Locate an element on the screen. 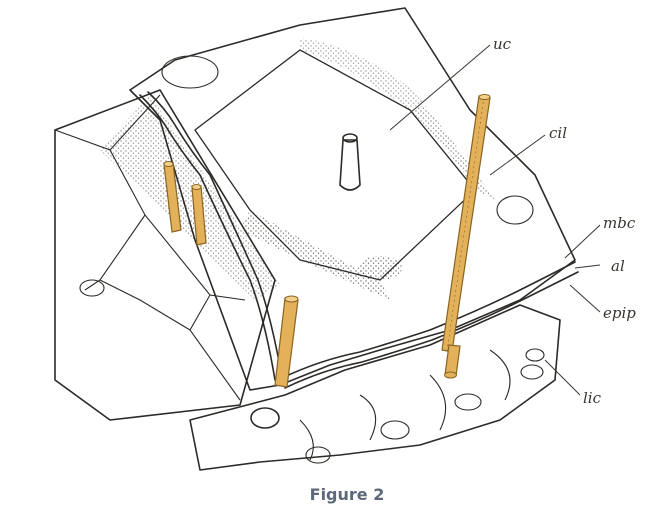 This screenshot has height=516, width=666. label-cil: cil is located at coordinates (558, 133).